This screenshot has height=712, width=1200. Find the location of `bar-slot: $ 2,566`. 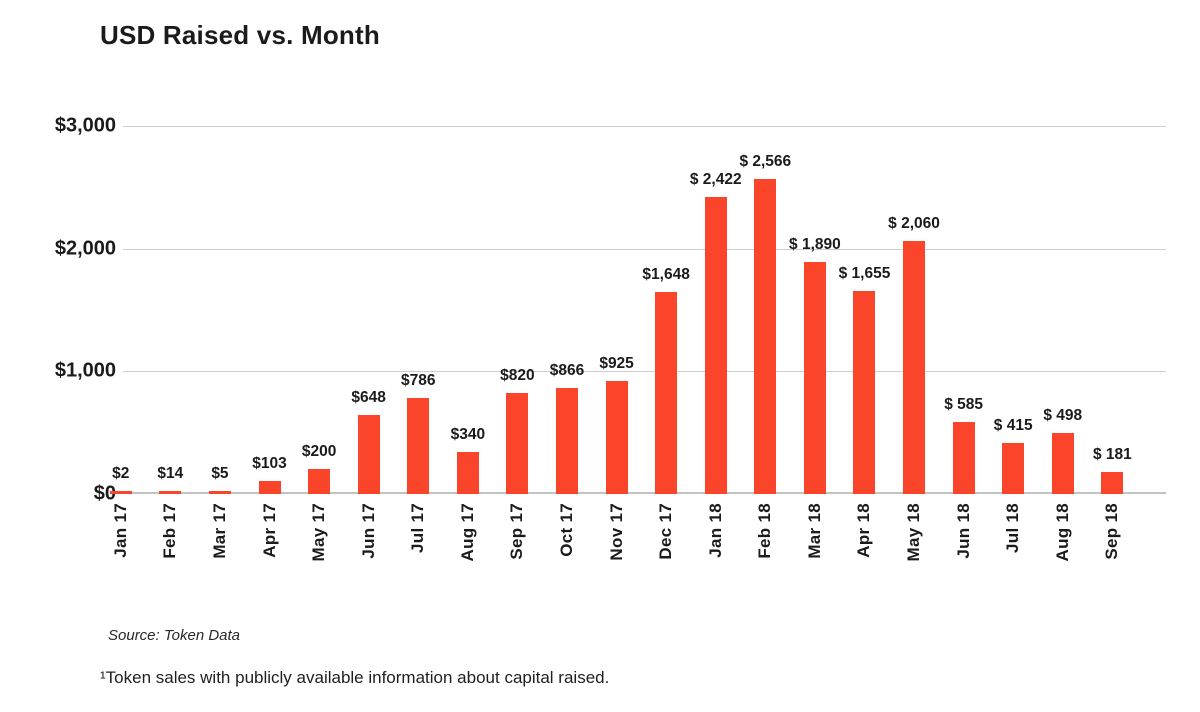

bar-slot: $ 2,566 is located at coordinates (765, 310).